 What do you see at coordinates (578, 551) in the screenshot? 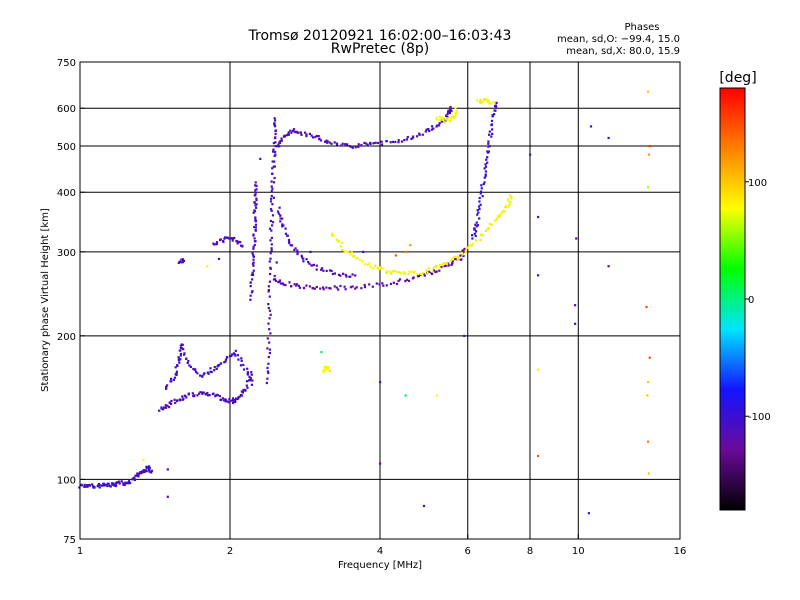
I see `x-tick-label: 10` at bounding box center [578, 551].